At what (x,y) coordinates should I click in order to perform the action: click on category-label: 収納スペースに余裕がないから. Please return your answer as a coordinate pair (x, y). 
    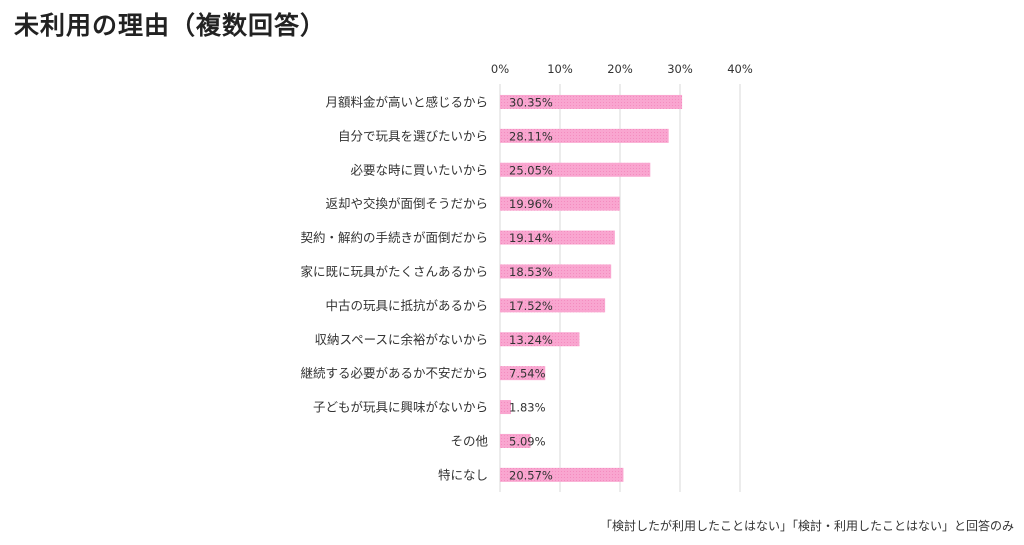
    Looking at the image, I should click on (401, 339).